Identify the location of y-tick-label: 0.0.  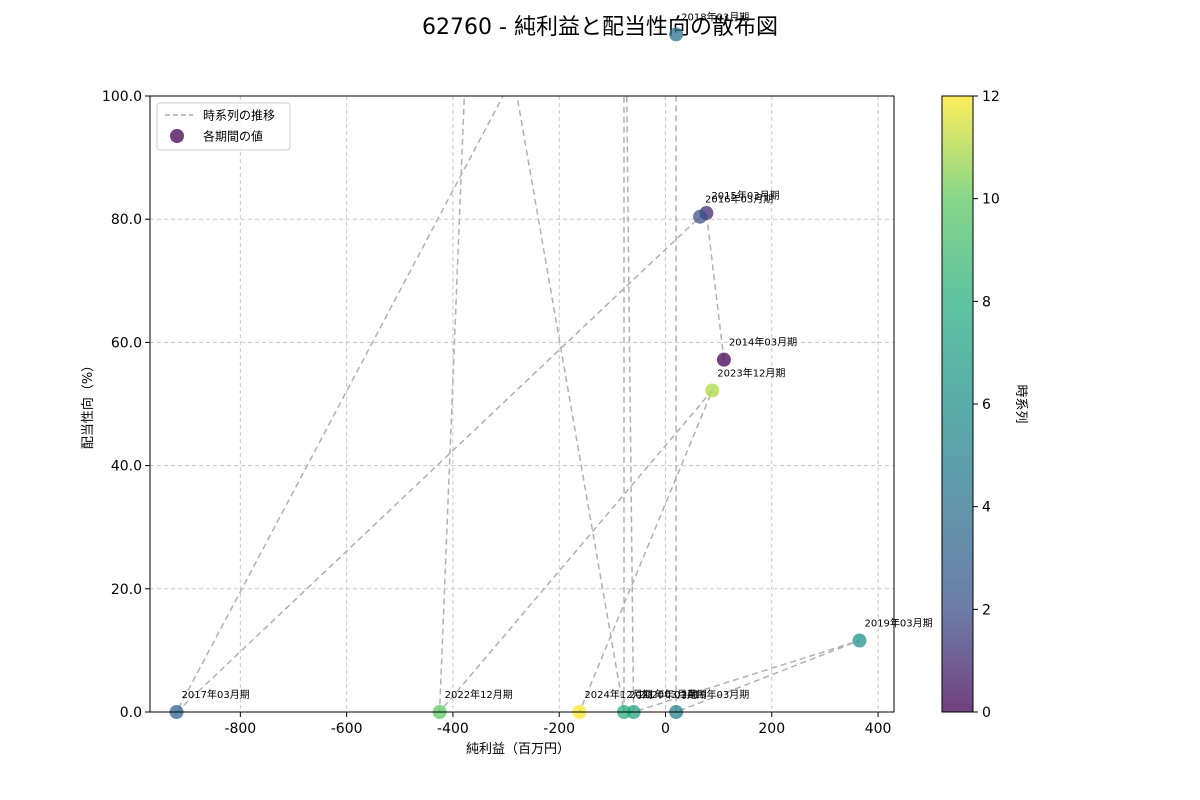
(131, 713).